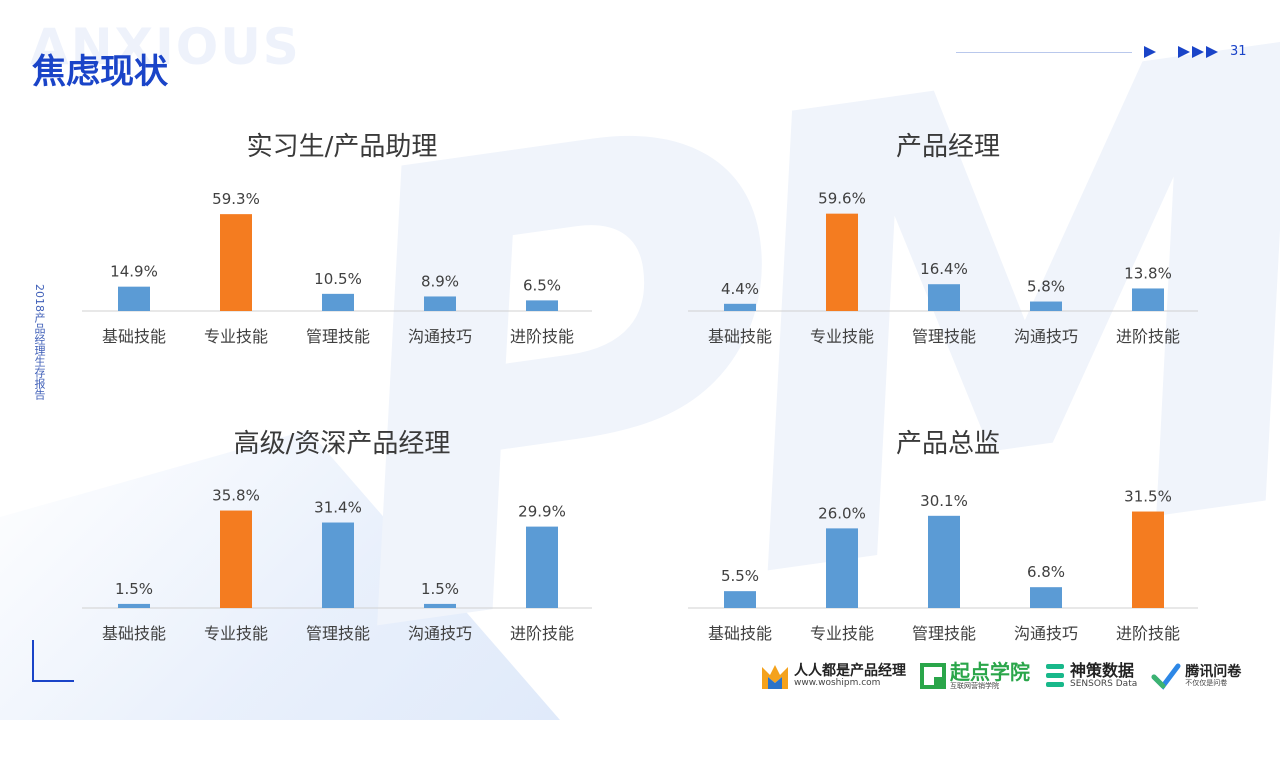 The width and height of the screenshot is (1280, 773). I want to click on logo-name: 神策数据, so click(1102, 670).